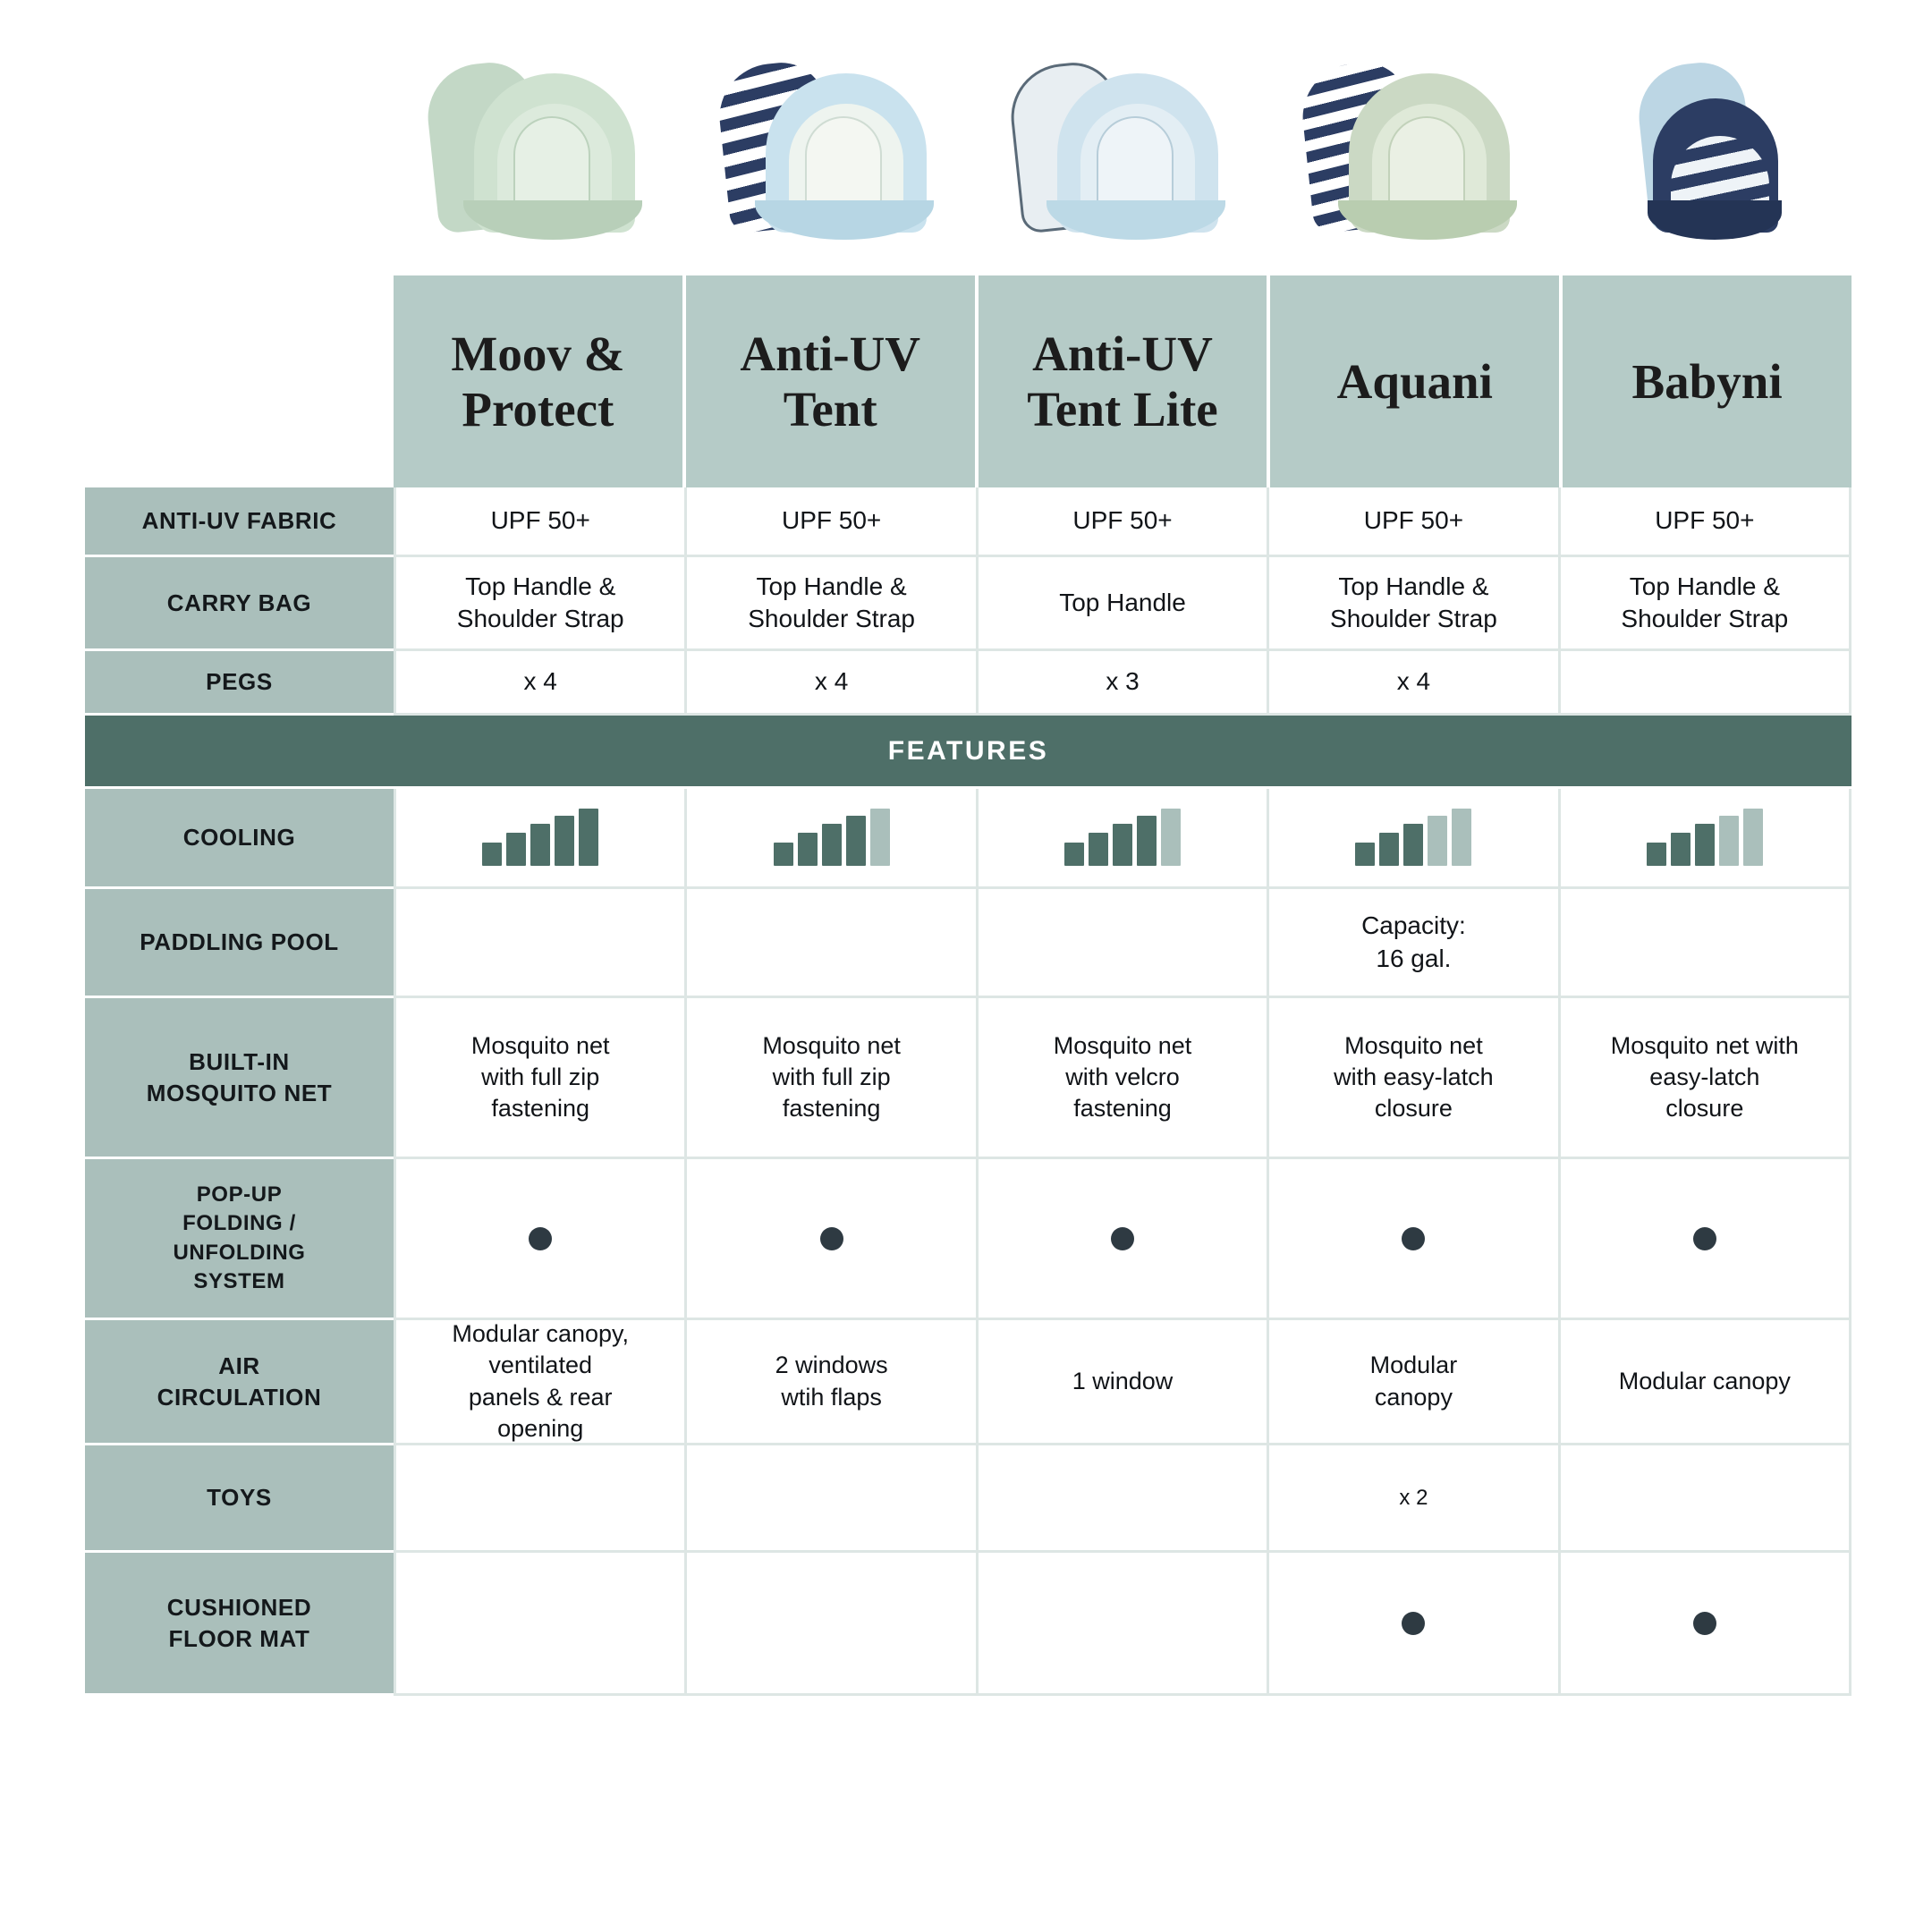 The image size is (1932, 1932). Describe the element at coordinates (539, 1499) in the screenshot. I see `cell-toys-moov-protect` at that location.